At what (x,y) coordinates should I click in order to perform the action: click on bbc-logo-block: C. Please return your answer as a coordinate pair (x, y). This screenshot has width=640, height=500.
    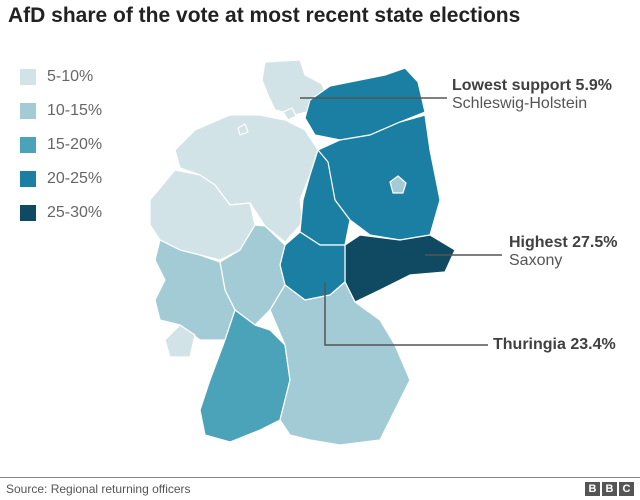
    Looking at the image, I should click on (626, 489).